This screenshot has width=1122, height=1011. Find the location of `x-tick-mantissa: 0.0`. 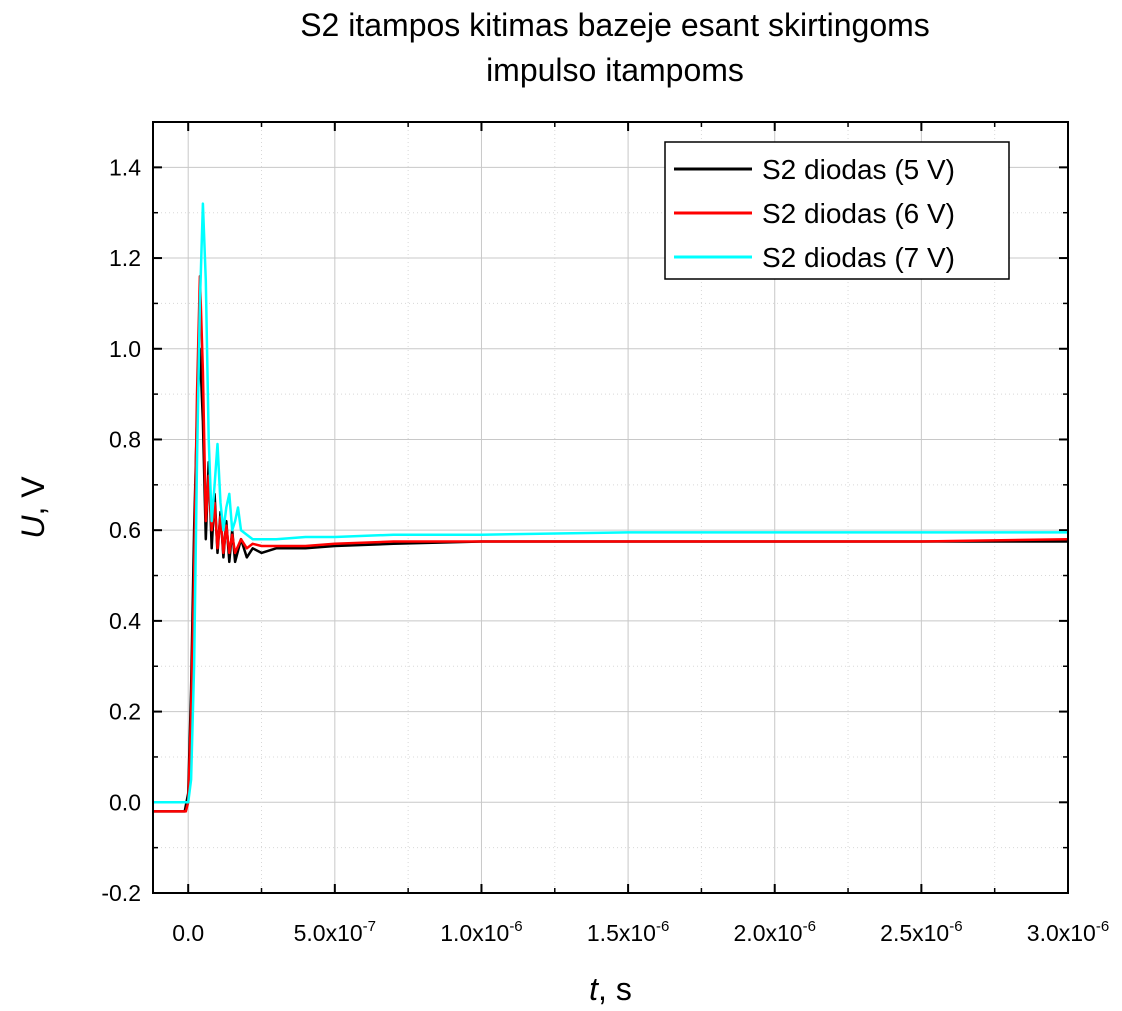

x-tick-mantissa: 0.0 is located at coordinates (188, 933).